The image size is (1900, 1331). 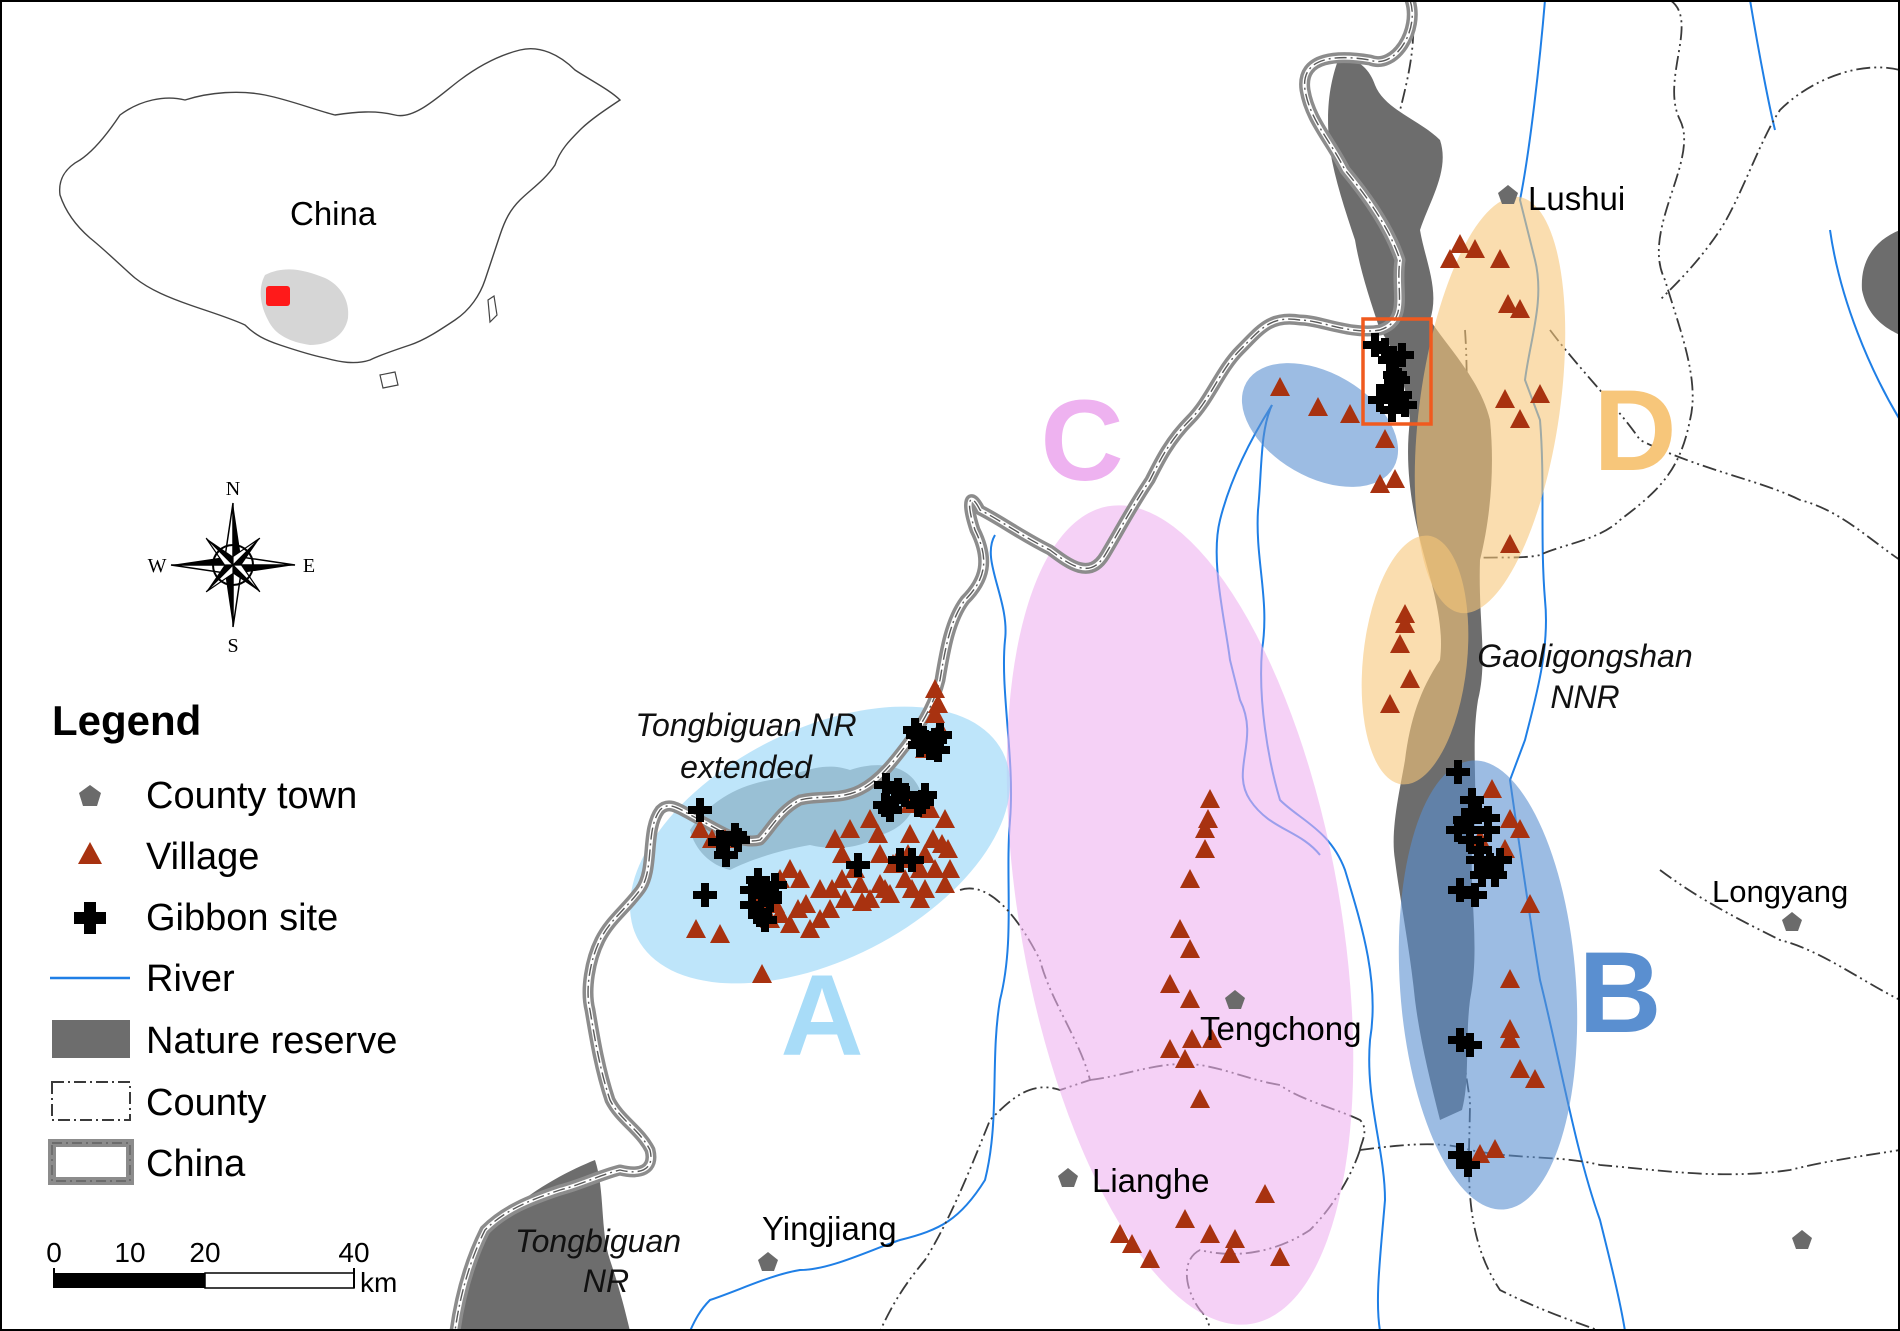 What do you see at coordinates (126, 720) in the screenshot?
I see `legend-title: Legend` at bounding box center [126, 720].